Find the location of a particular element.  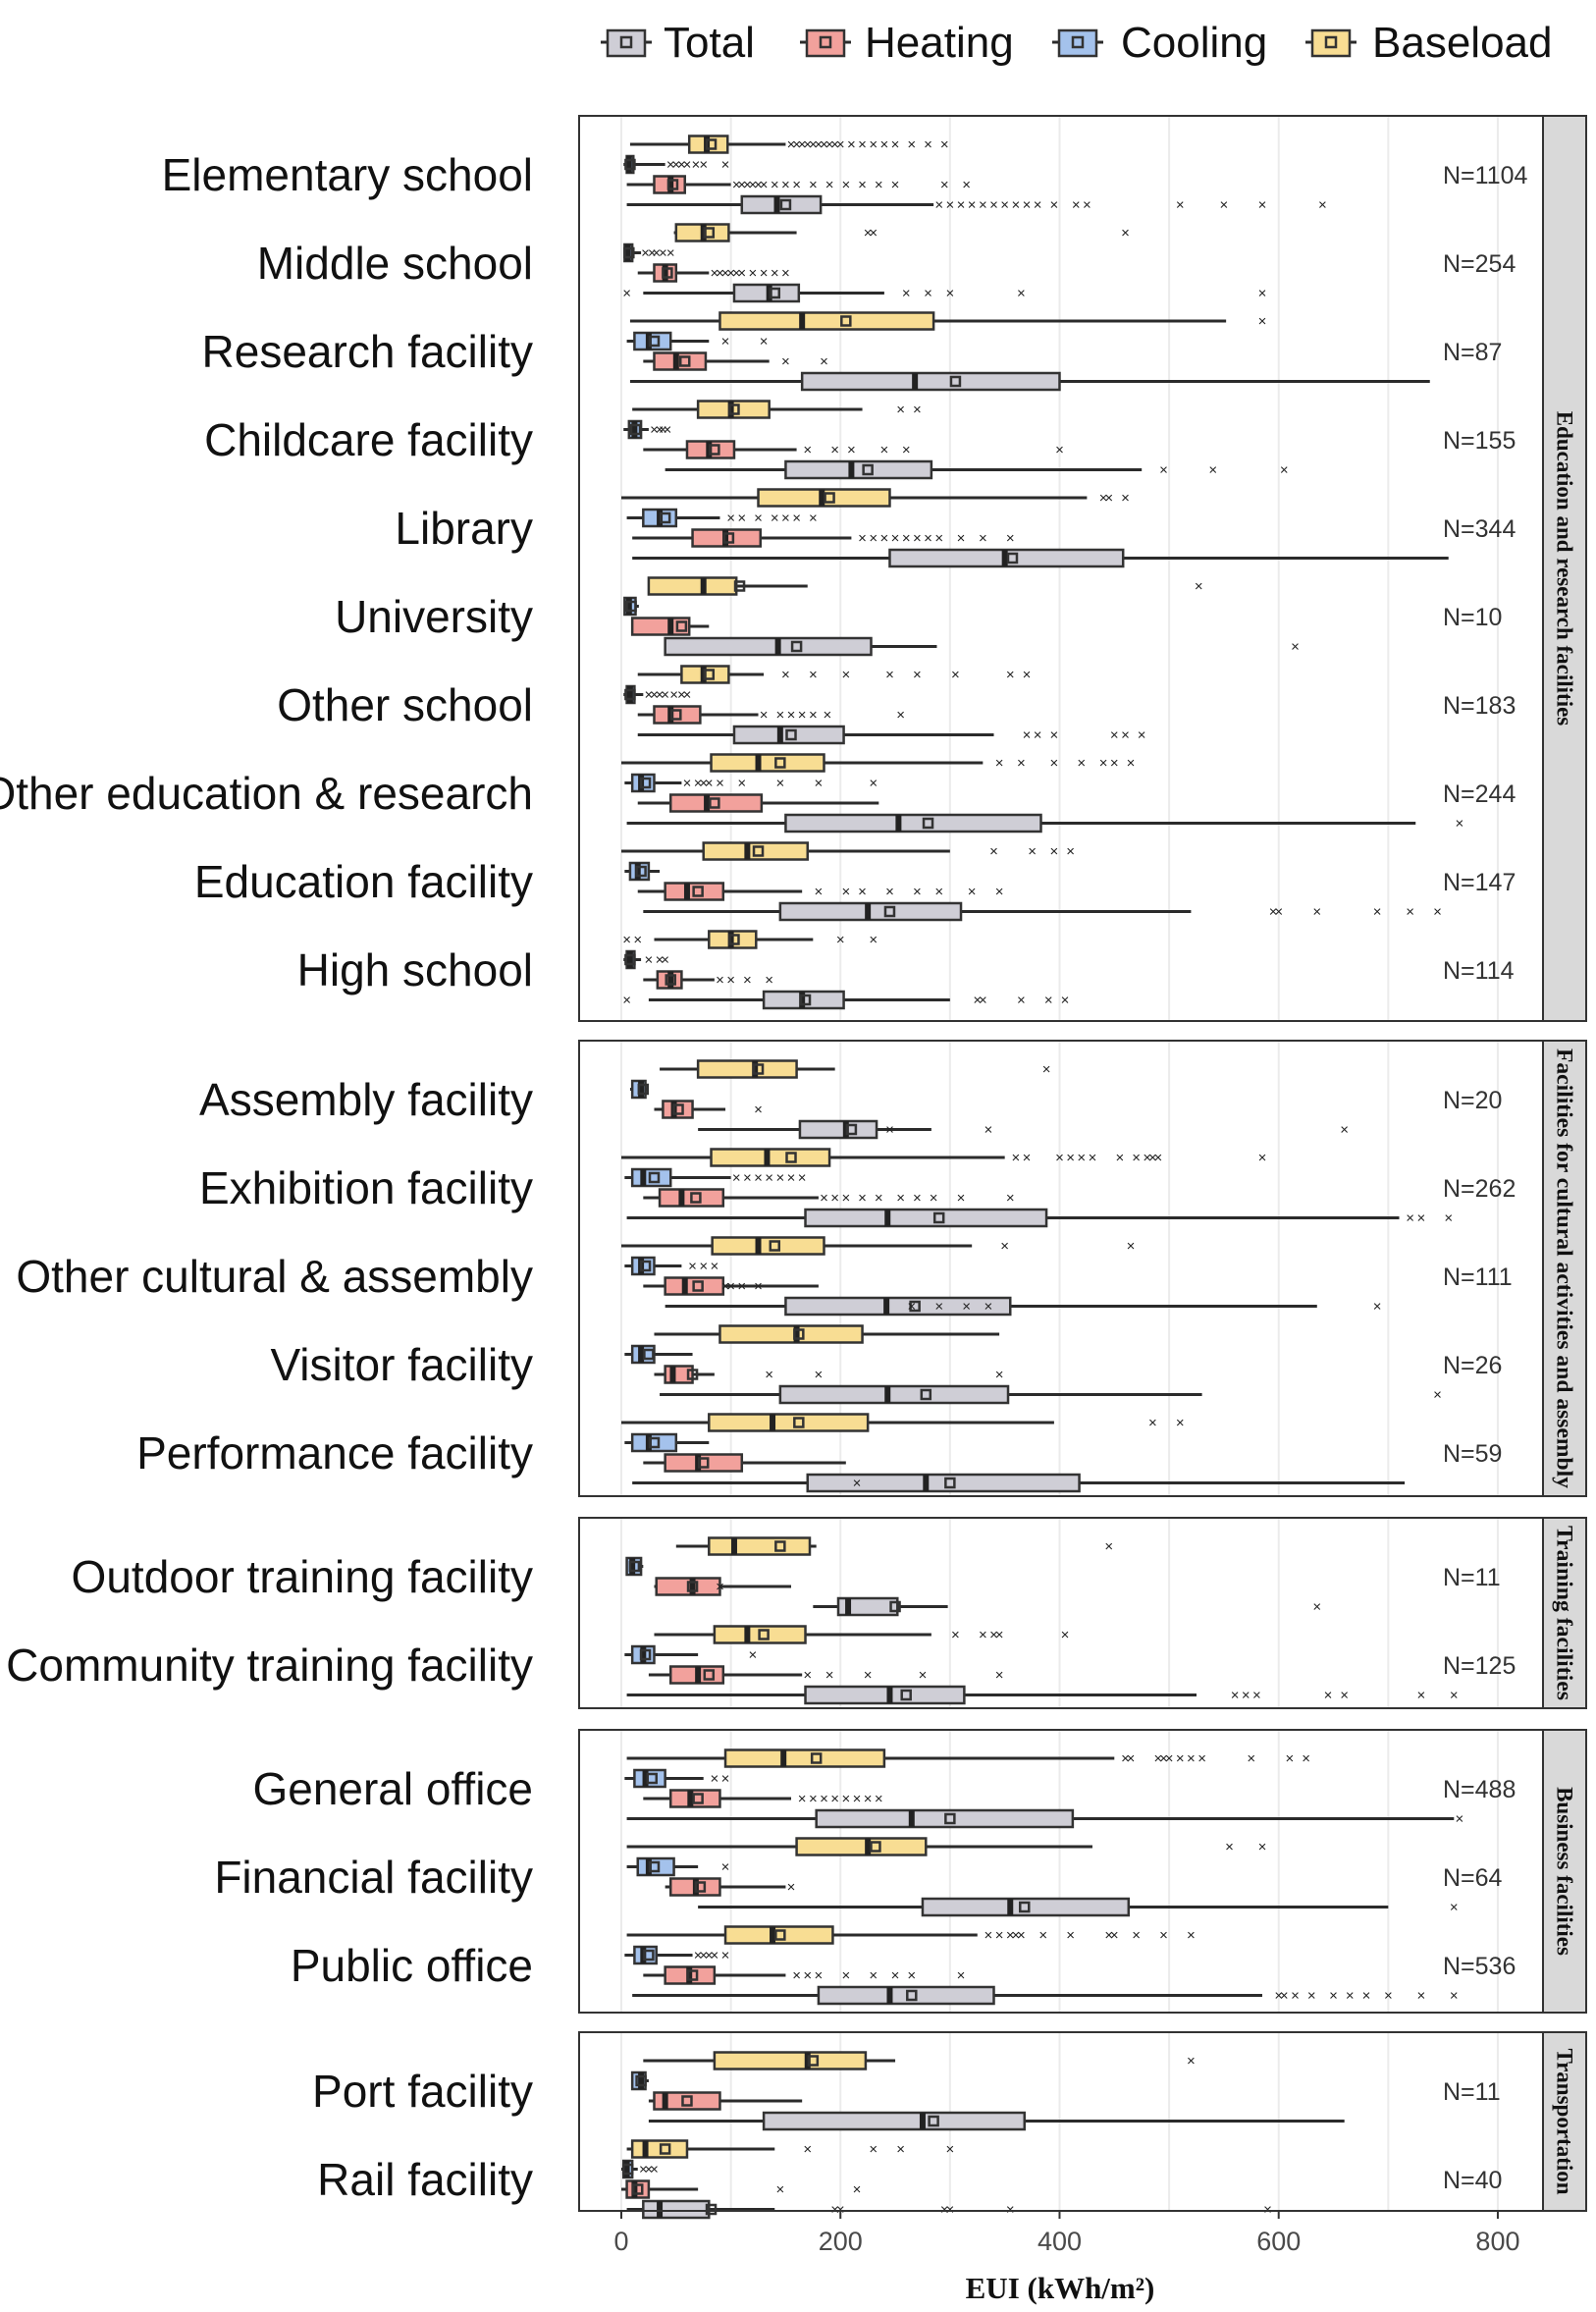

total-box: ×××××× is located at coordinates (846, 1000).